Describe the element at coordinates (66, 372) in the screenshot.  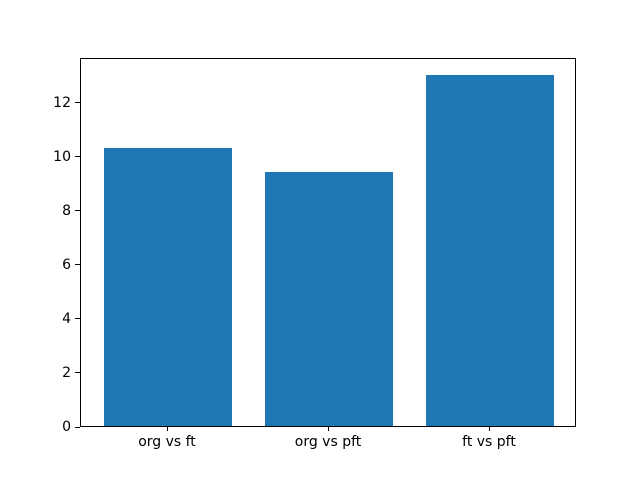
I see `y-tick-label: 2` at that location.